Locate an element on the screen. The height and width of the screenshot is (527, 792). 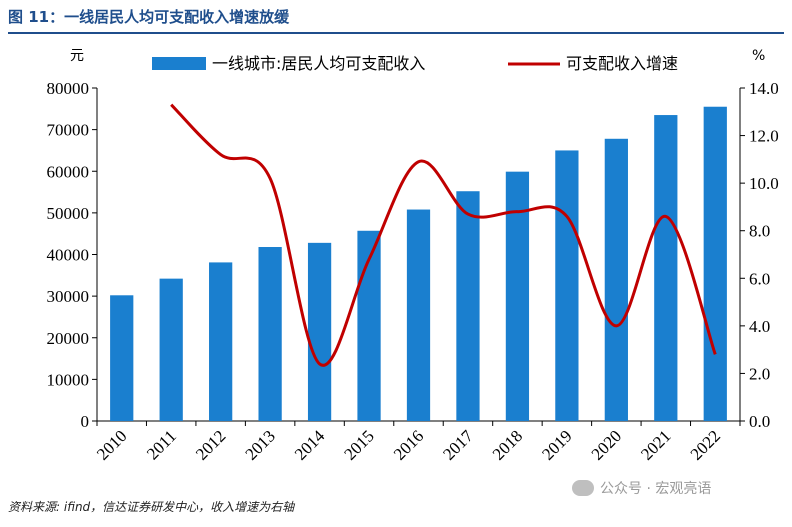
legend: 一线城市:居民人均可支配收入 可支配收入增速 is located at coordinates (415, 63).